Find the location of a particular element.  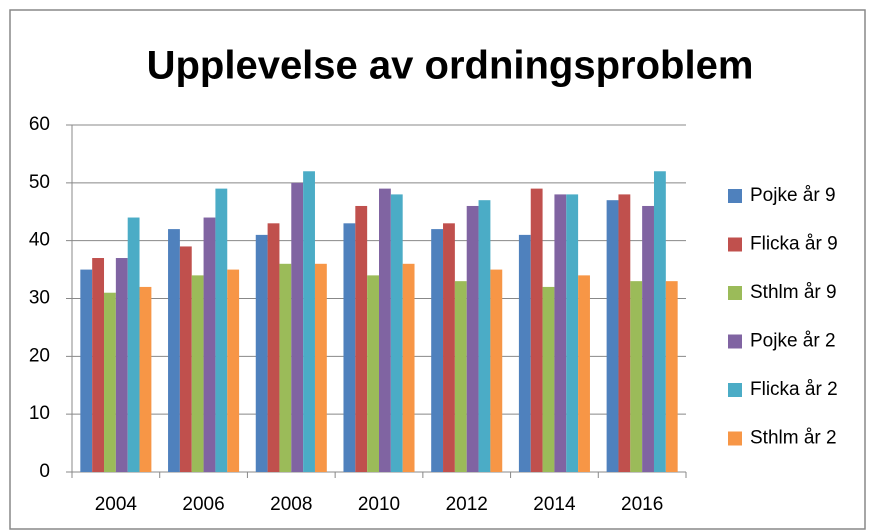

legend-label: Pojke år 9 is located at coordinates (793, 195).